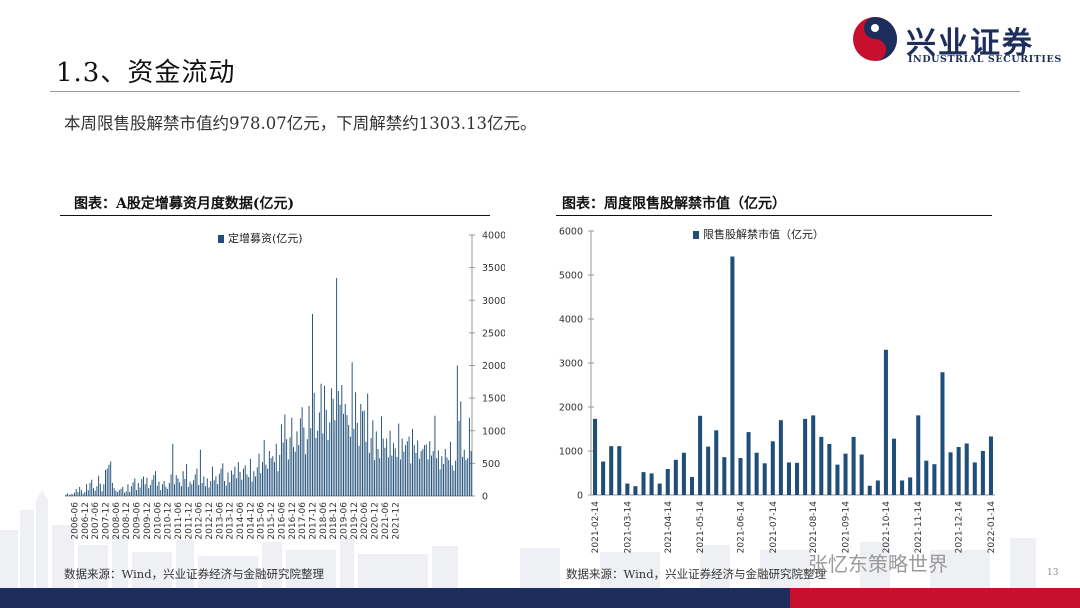 The image size is (1080, 608). Describe the element at coordinates (596, 527) in the screenshot. I see `x-tick-label: 2021-02-14` at that location.